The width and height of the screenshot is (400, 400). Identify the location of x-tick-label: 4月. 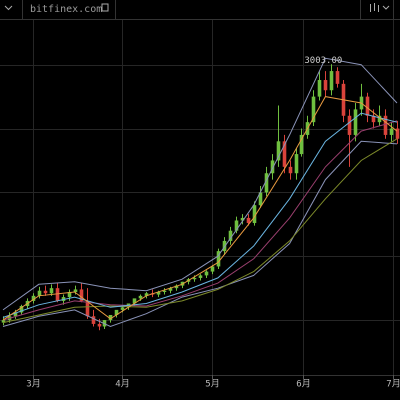
(122, 384).